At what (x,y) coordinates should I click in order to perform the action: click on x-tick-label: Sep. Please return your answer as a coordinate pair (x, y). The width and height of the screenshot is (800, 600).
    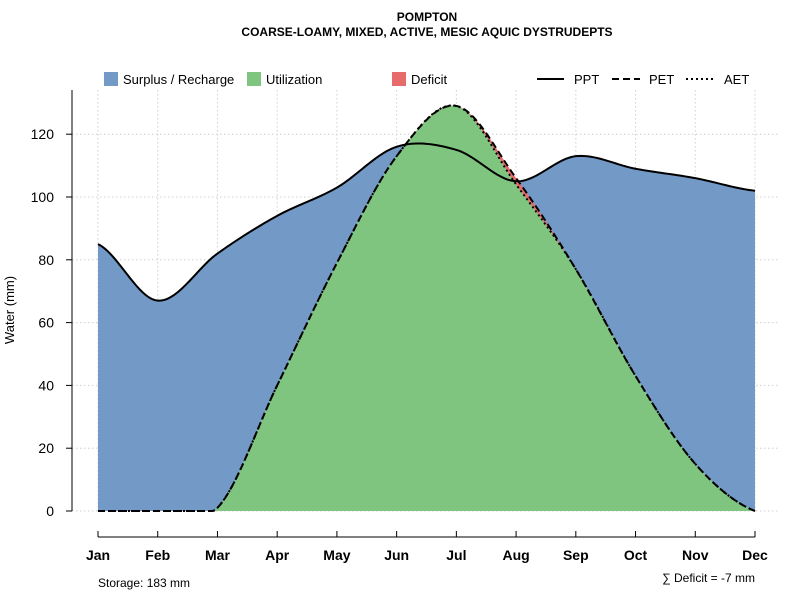
    Looking at the image, I should click on (576, 555).